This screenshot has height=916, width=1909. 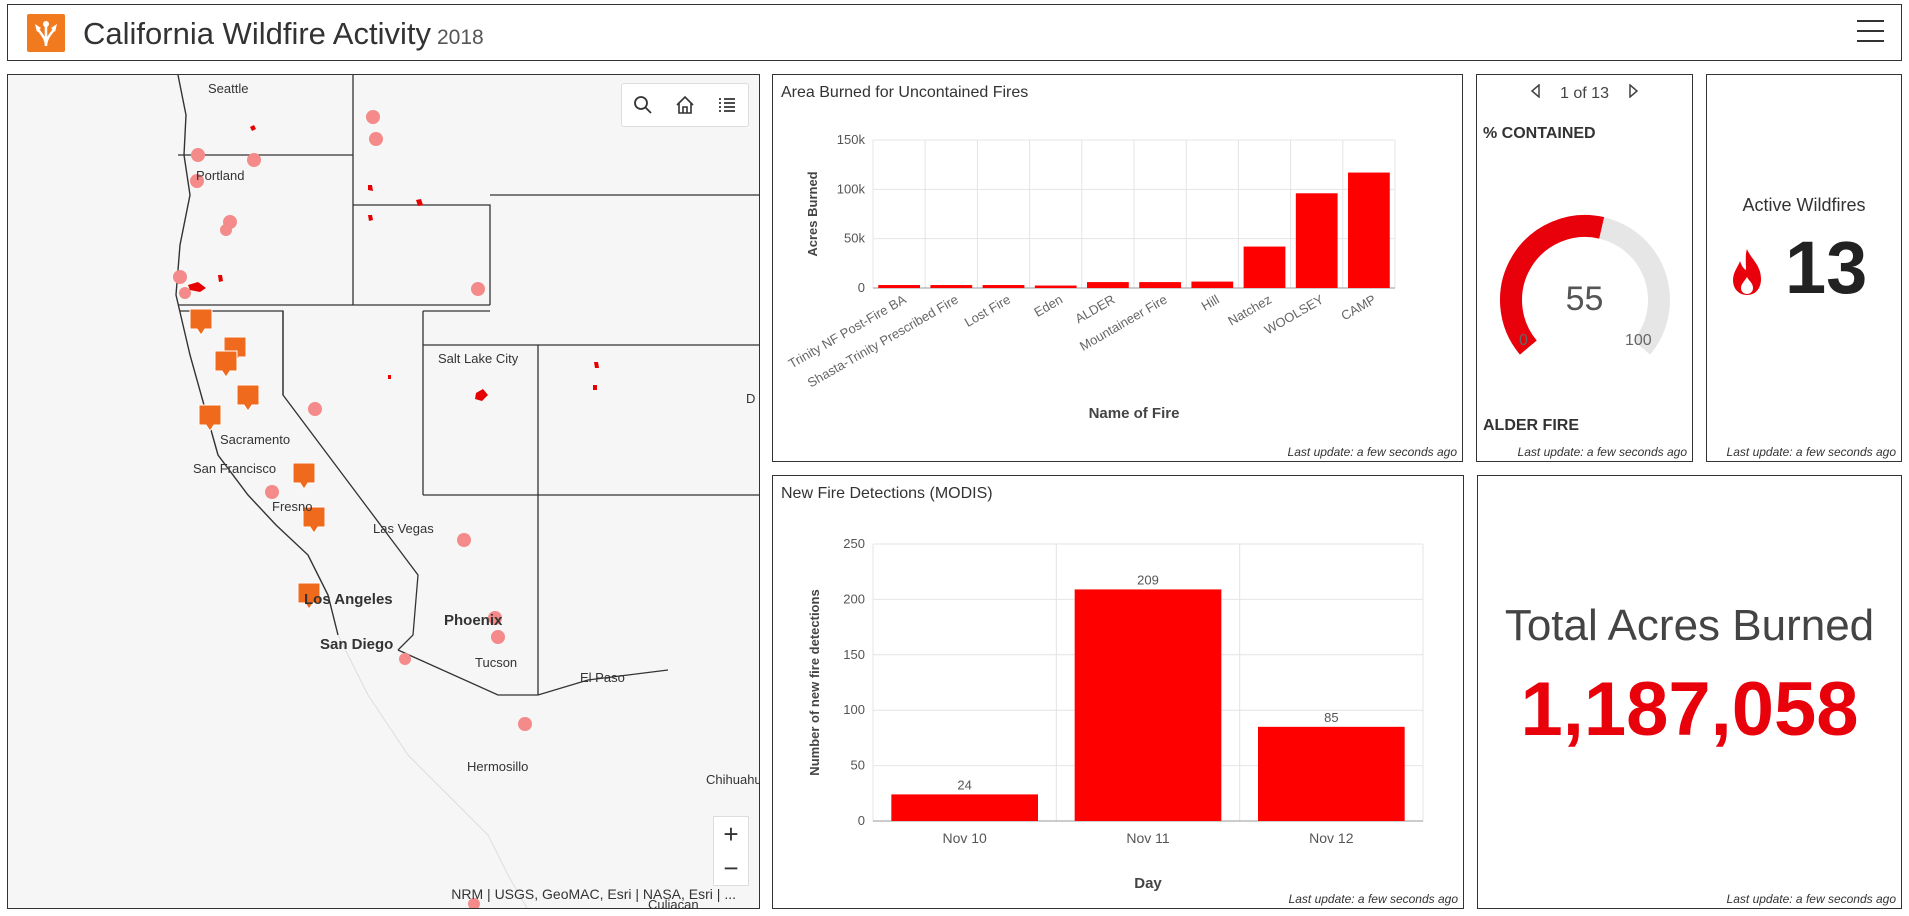 I want to click on map-label: Salt Lake City, so click(x=478, y=358).